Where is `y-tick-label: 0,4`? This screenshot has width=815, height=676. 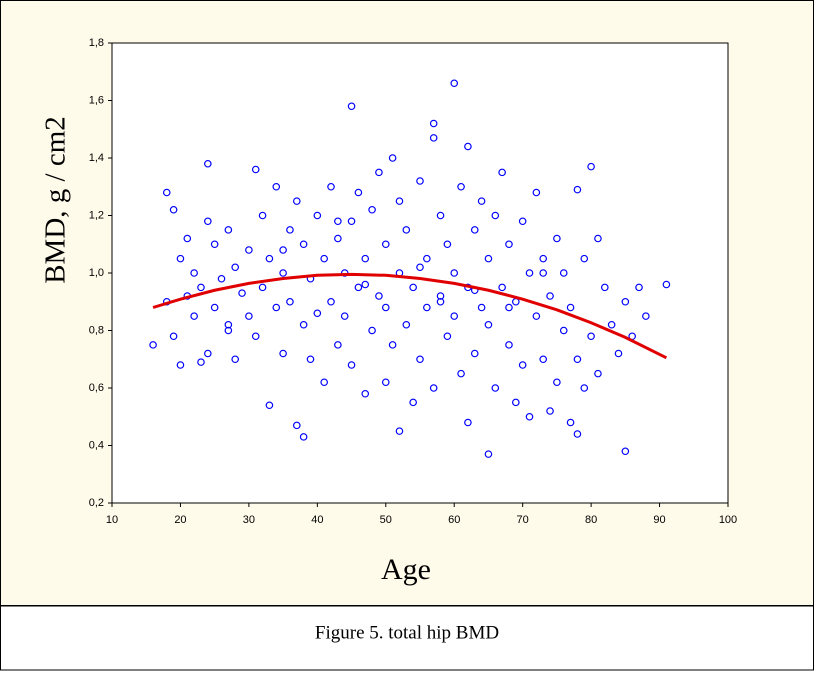 y-tick-label: 0,4 is located at coordinates (96, 445).